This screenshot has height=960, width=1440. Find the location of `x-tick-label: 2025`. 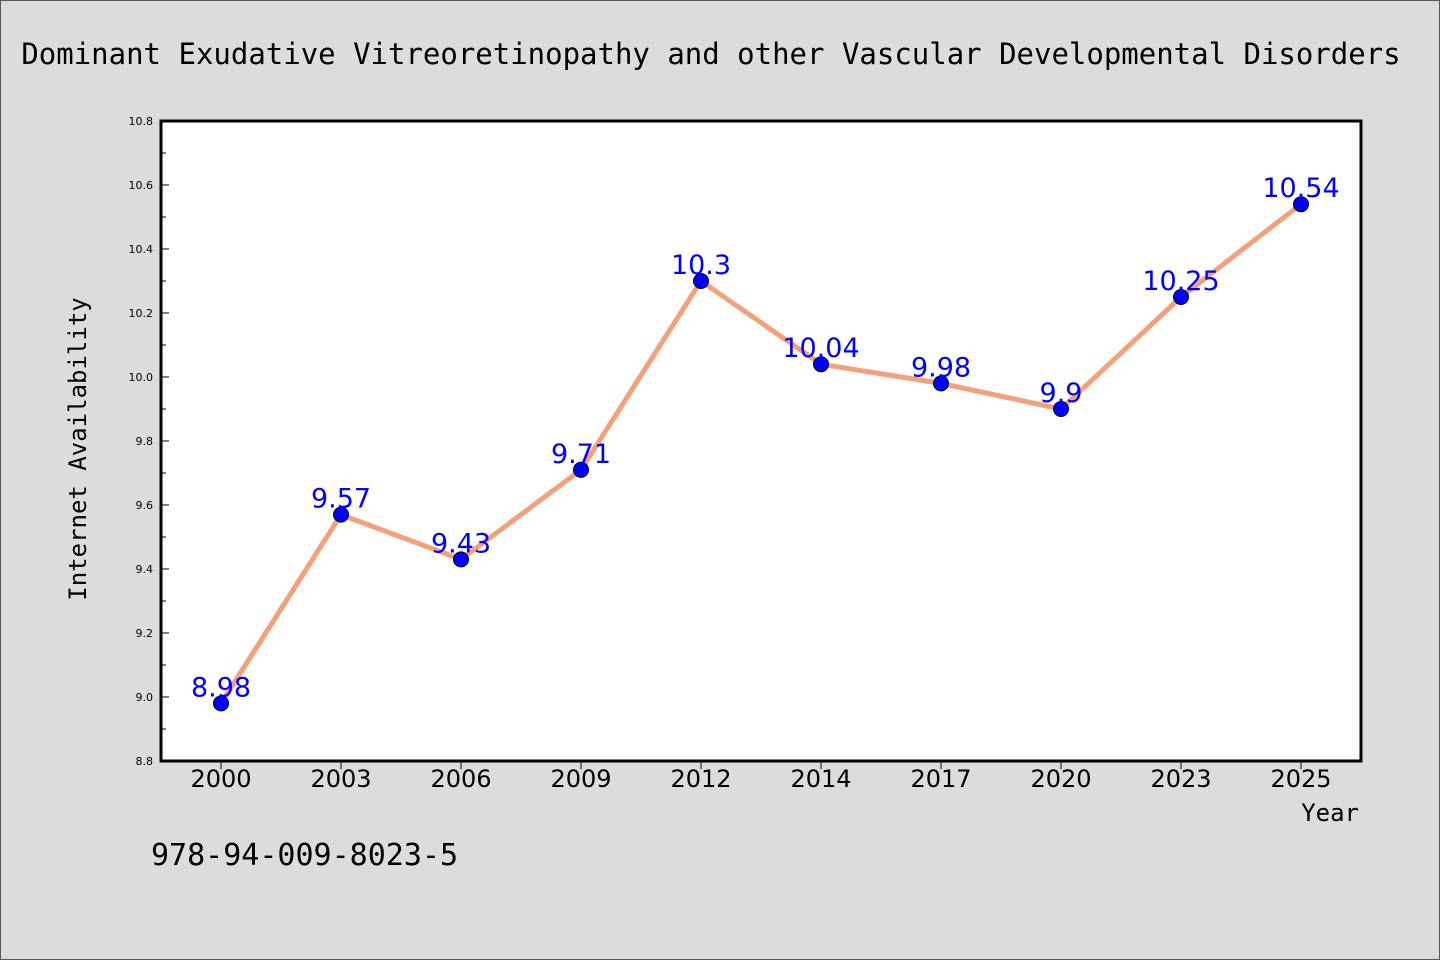

x-tick-label: 2025 is located at coordinates (1300, 779).